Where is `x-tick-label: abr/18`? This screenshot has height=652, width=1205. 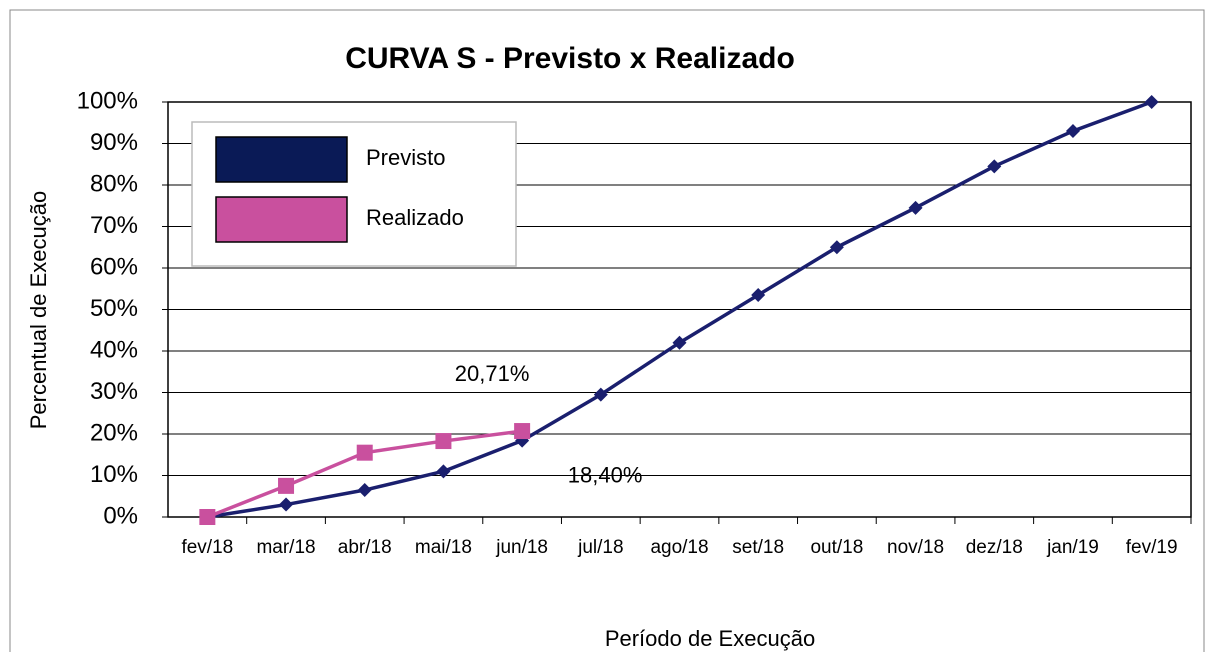 x-tick-label: abr/18 is located at coordinates (365, 547).